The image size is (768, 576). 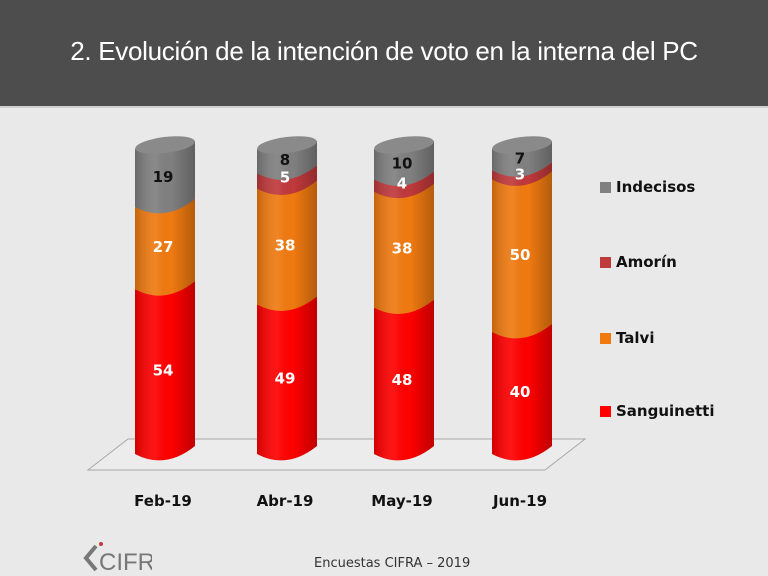 I want to click on data-label: 49, so click(x=285, y=378).